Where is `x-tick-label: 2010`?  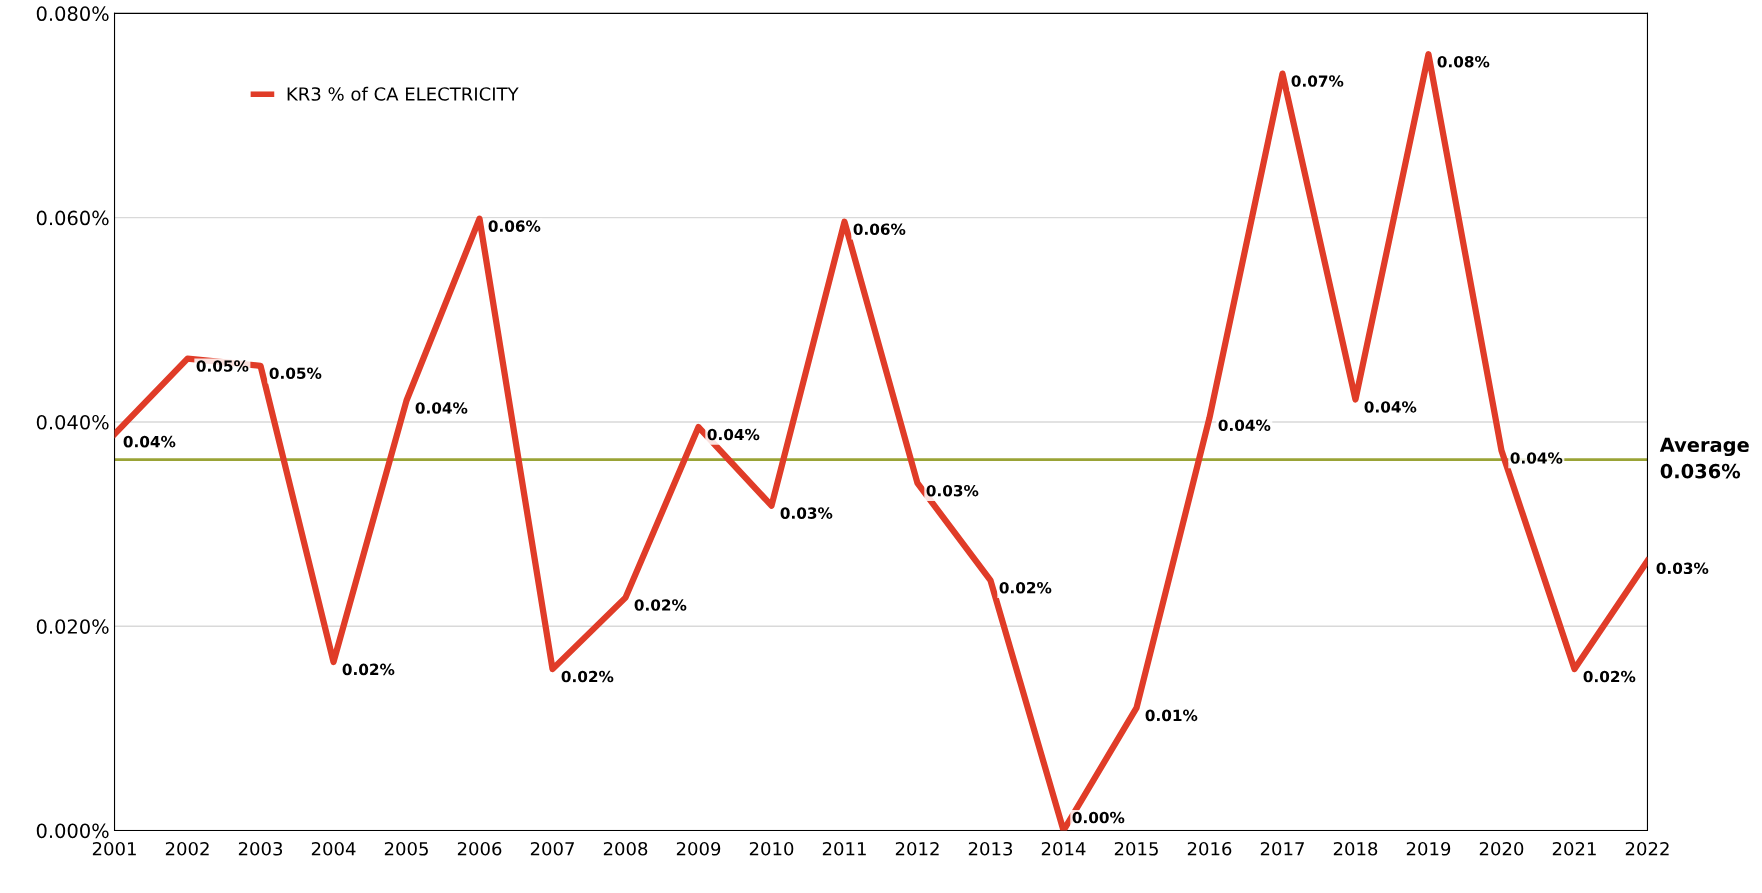 x-tick-label: 2010 is located at coordinates (771, 848).